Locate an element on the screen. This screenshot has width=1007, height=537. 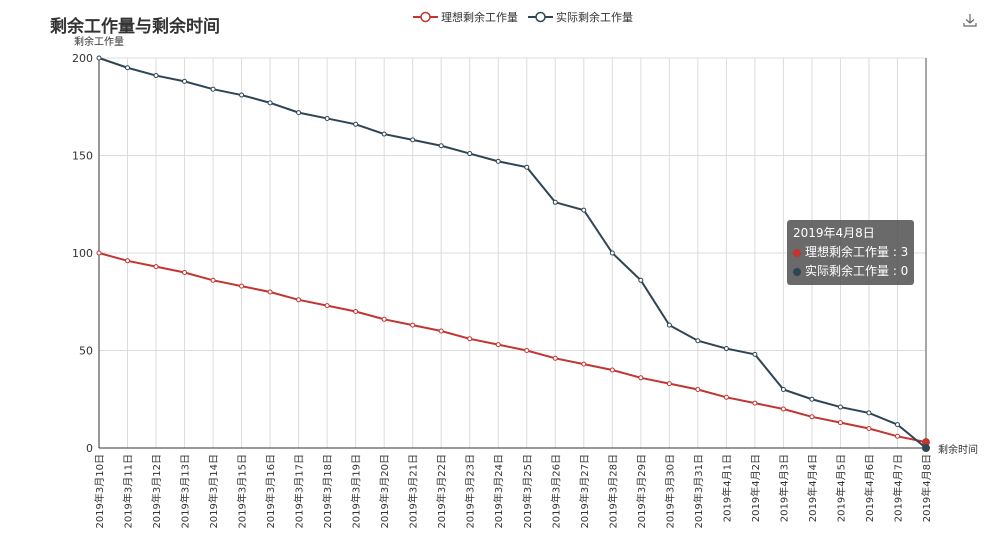
tooltip-actual-label: 实际剩余工作量 : 0 is located at coordinates (857, 271).